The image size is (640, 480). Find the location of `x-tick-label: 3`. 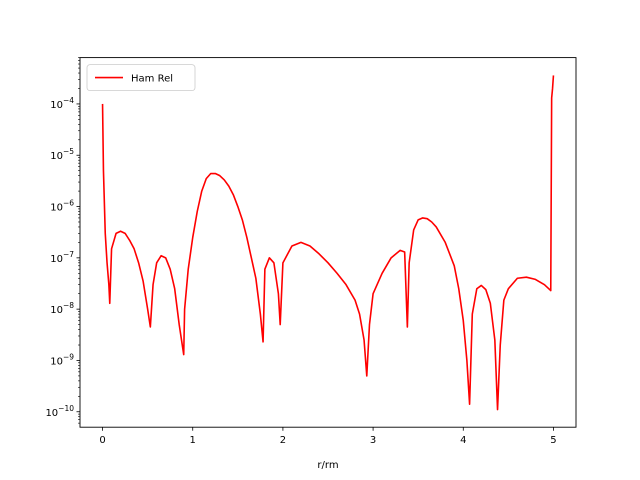

x-tick-label: 3 is located at coordinates (373, 440).